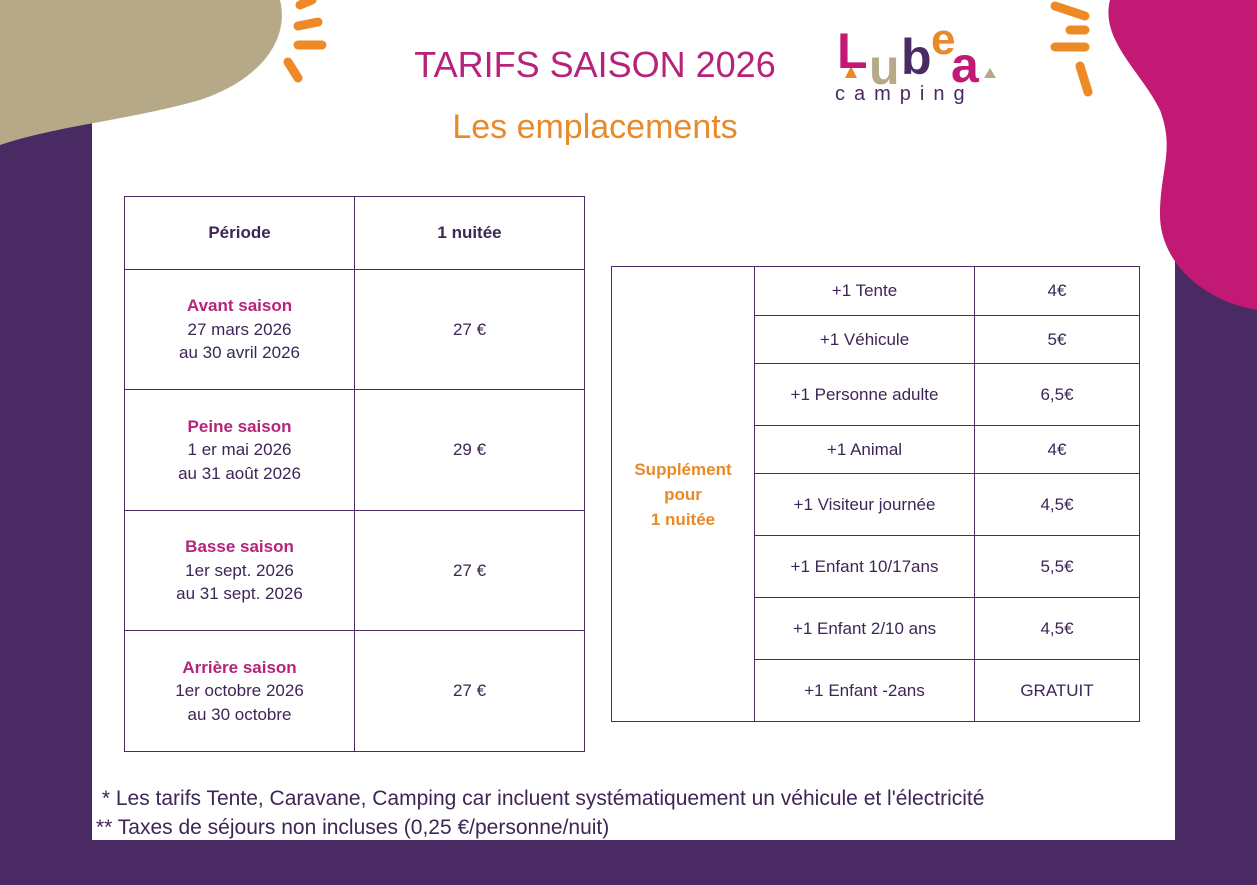 Image resolution: width=1257 pixels, height=885 pixels. Describe the element at coordinates (864, 566) in the screenshot. I see `supplement-item: +1 Enfant 10/17ans` at that location.